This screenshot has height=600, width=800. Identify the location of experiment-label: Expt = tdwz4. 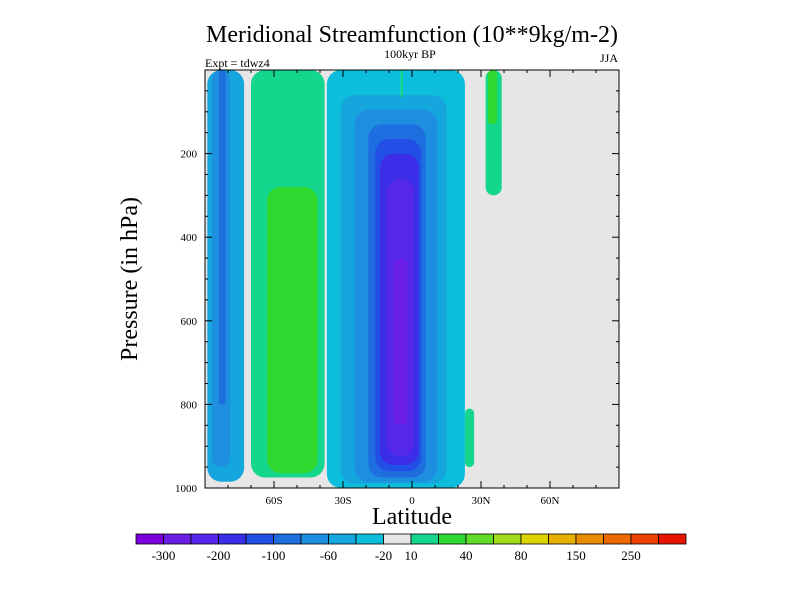
(237, 63).